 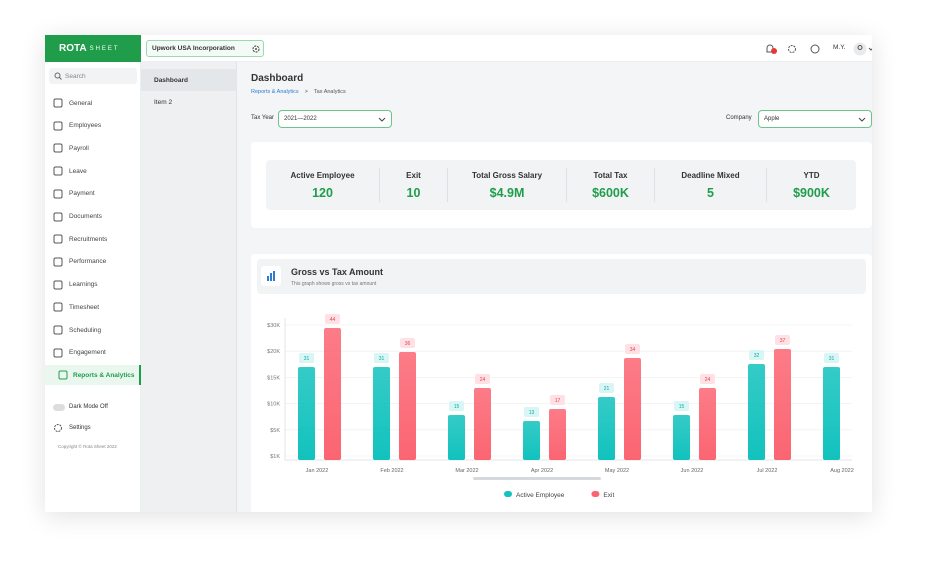 I want to click on breadcrumb: Reports & Analytics > Tax Analytics, so click(x=298, y=92).